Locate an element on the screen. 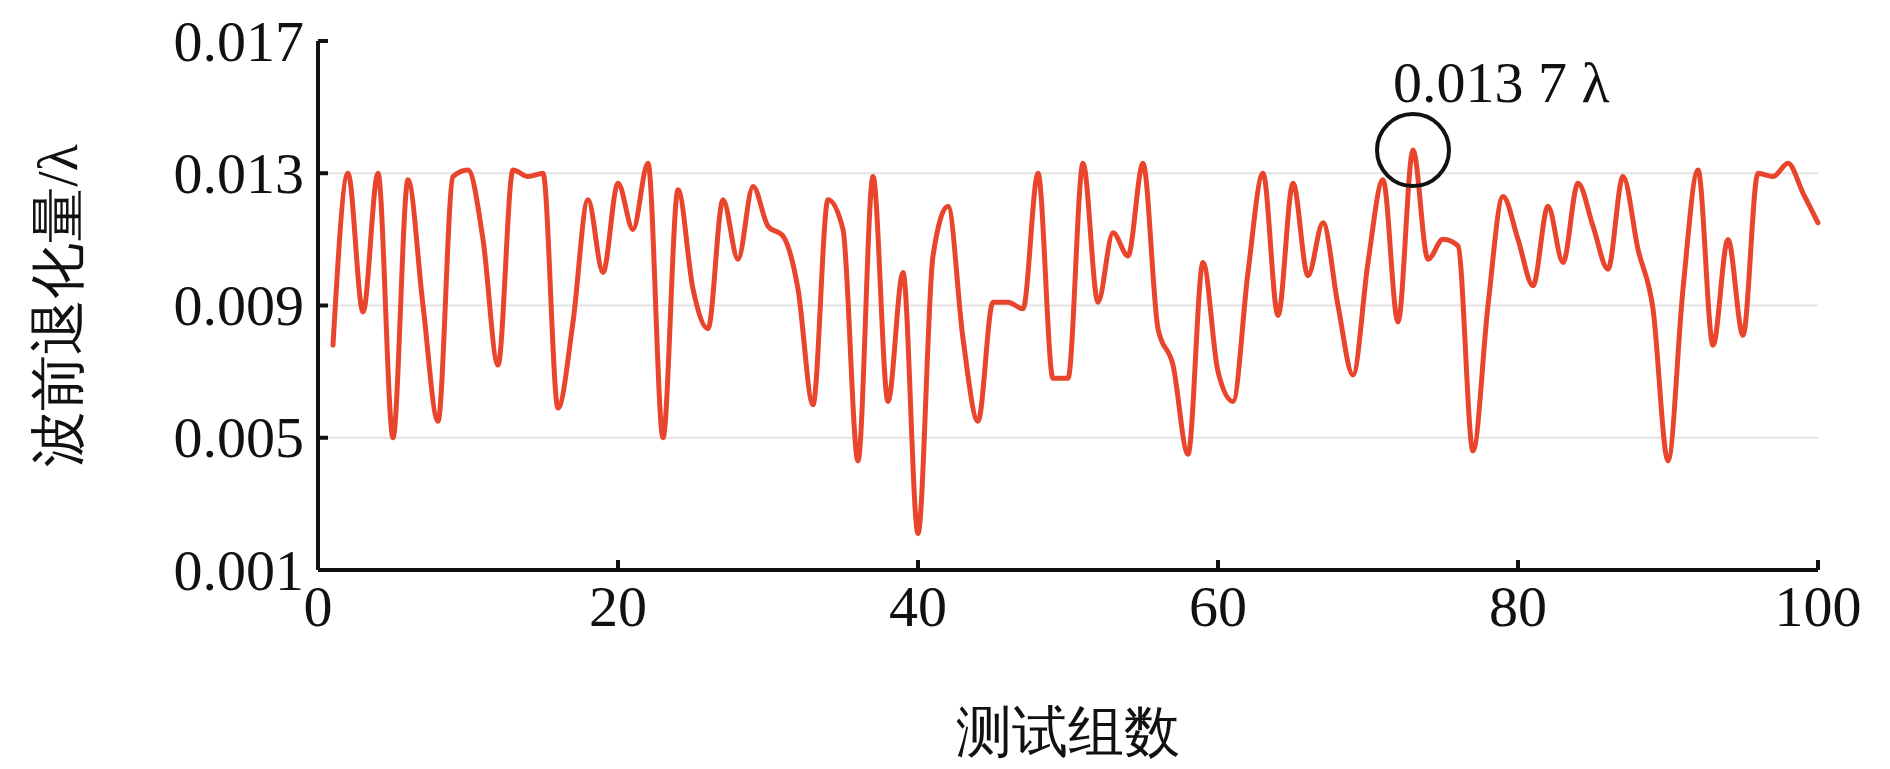 This screenshot has height=769, width=1890. x-tick-label: 0 is located at coordinates (318, 606).